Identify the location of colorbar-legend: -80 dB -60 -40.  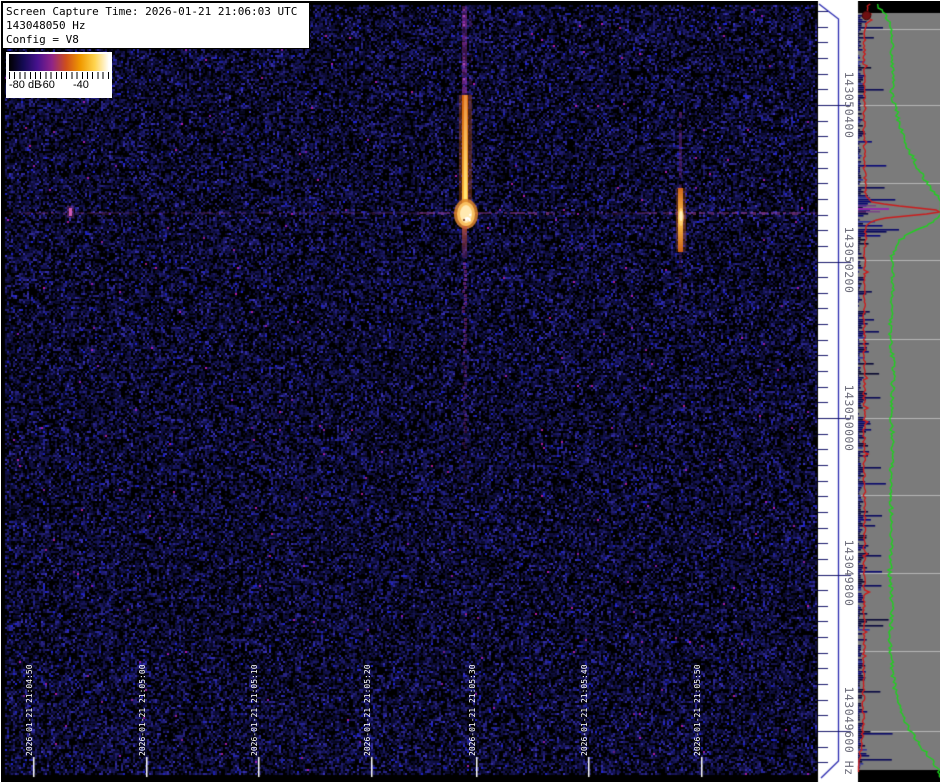
(59, 75).